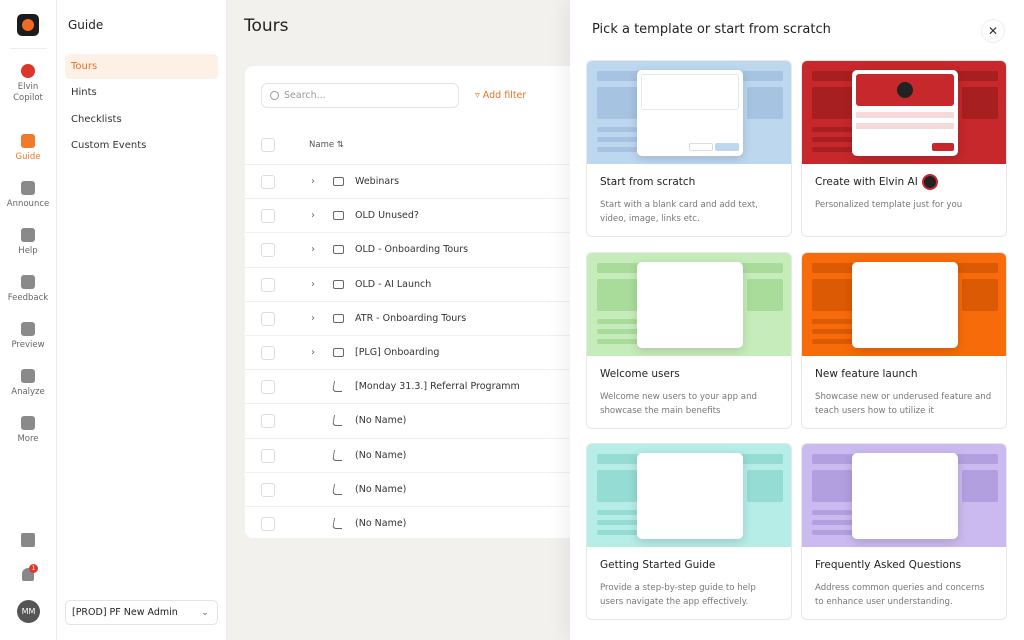 The width and height of the screenshot is (1024, 640). Describe the element at coordinates (866, 182) in the screenshot. I see `template-title: Create with Elvin AI` at that location.